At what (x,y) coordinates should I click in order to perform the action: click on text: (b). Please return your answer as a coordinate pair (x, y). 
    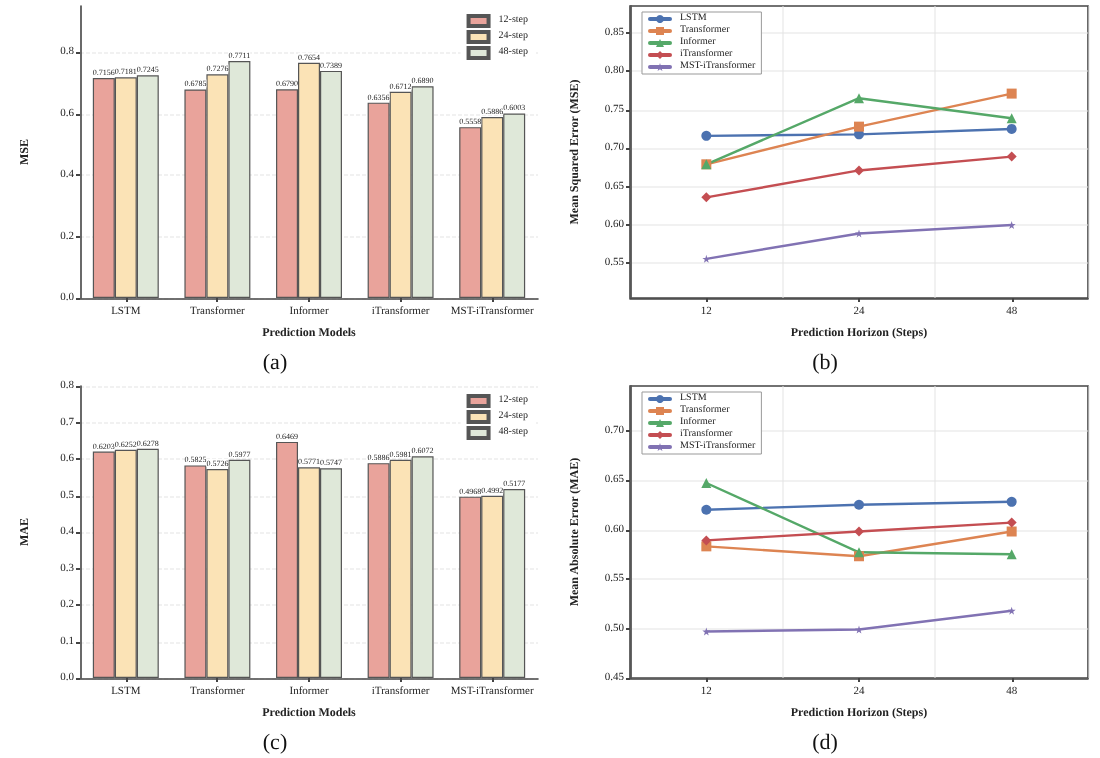
    Looking at the image, I should click on (825, 363).